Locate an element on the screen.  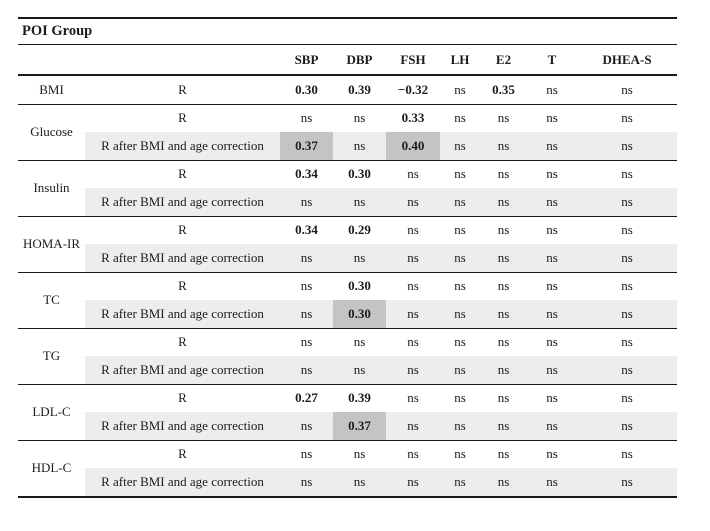
column-header-t: T is located at coordinates (552, 60).